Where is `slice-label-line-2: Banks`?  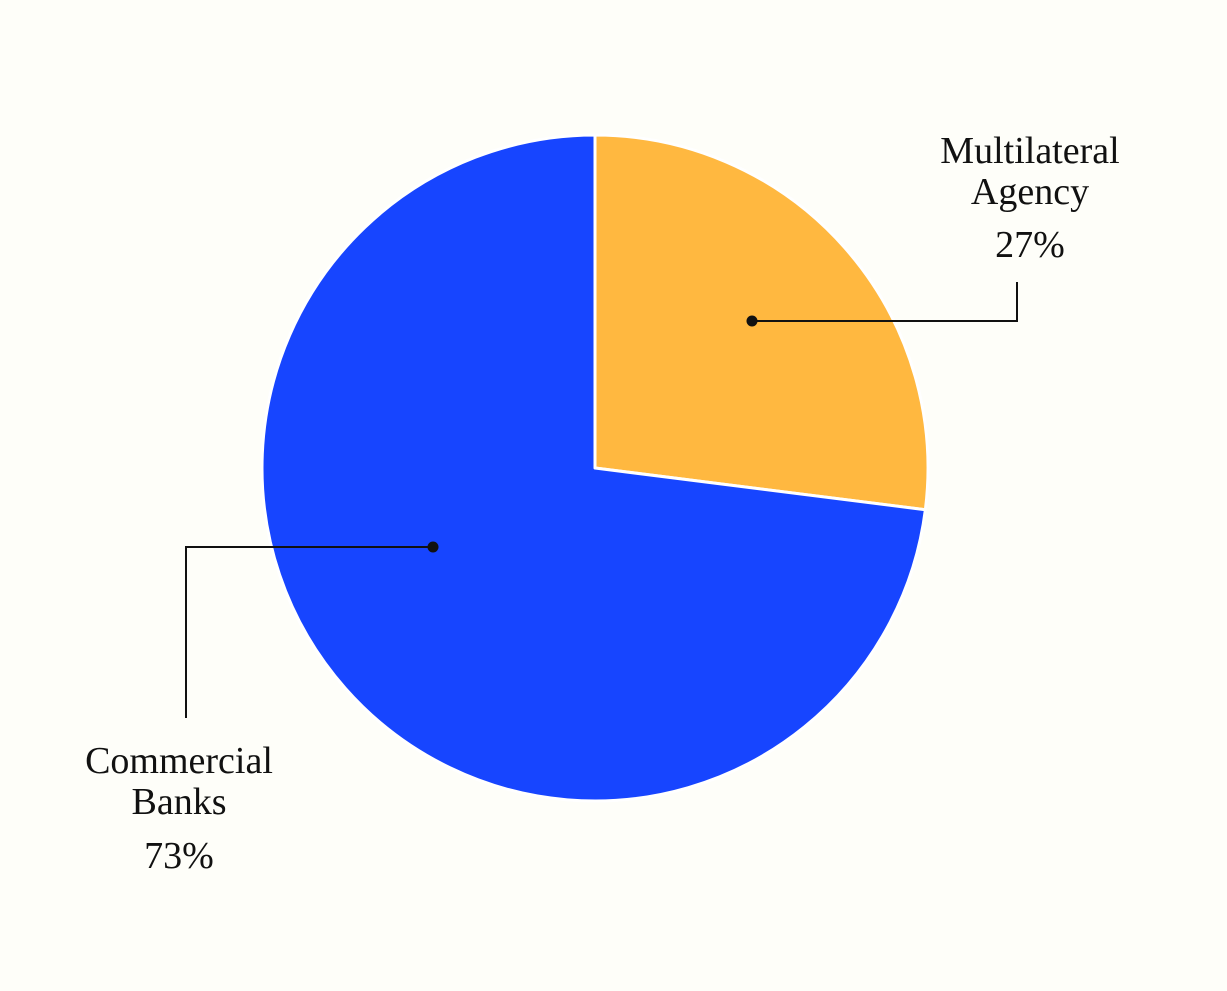 slice-label-line-2: Banks is located at coordinates (179, 802).